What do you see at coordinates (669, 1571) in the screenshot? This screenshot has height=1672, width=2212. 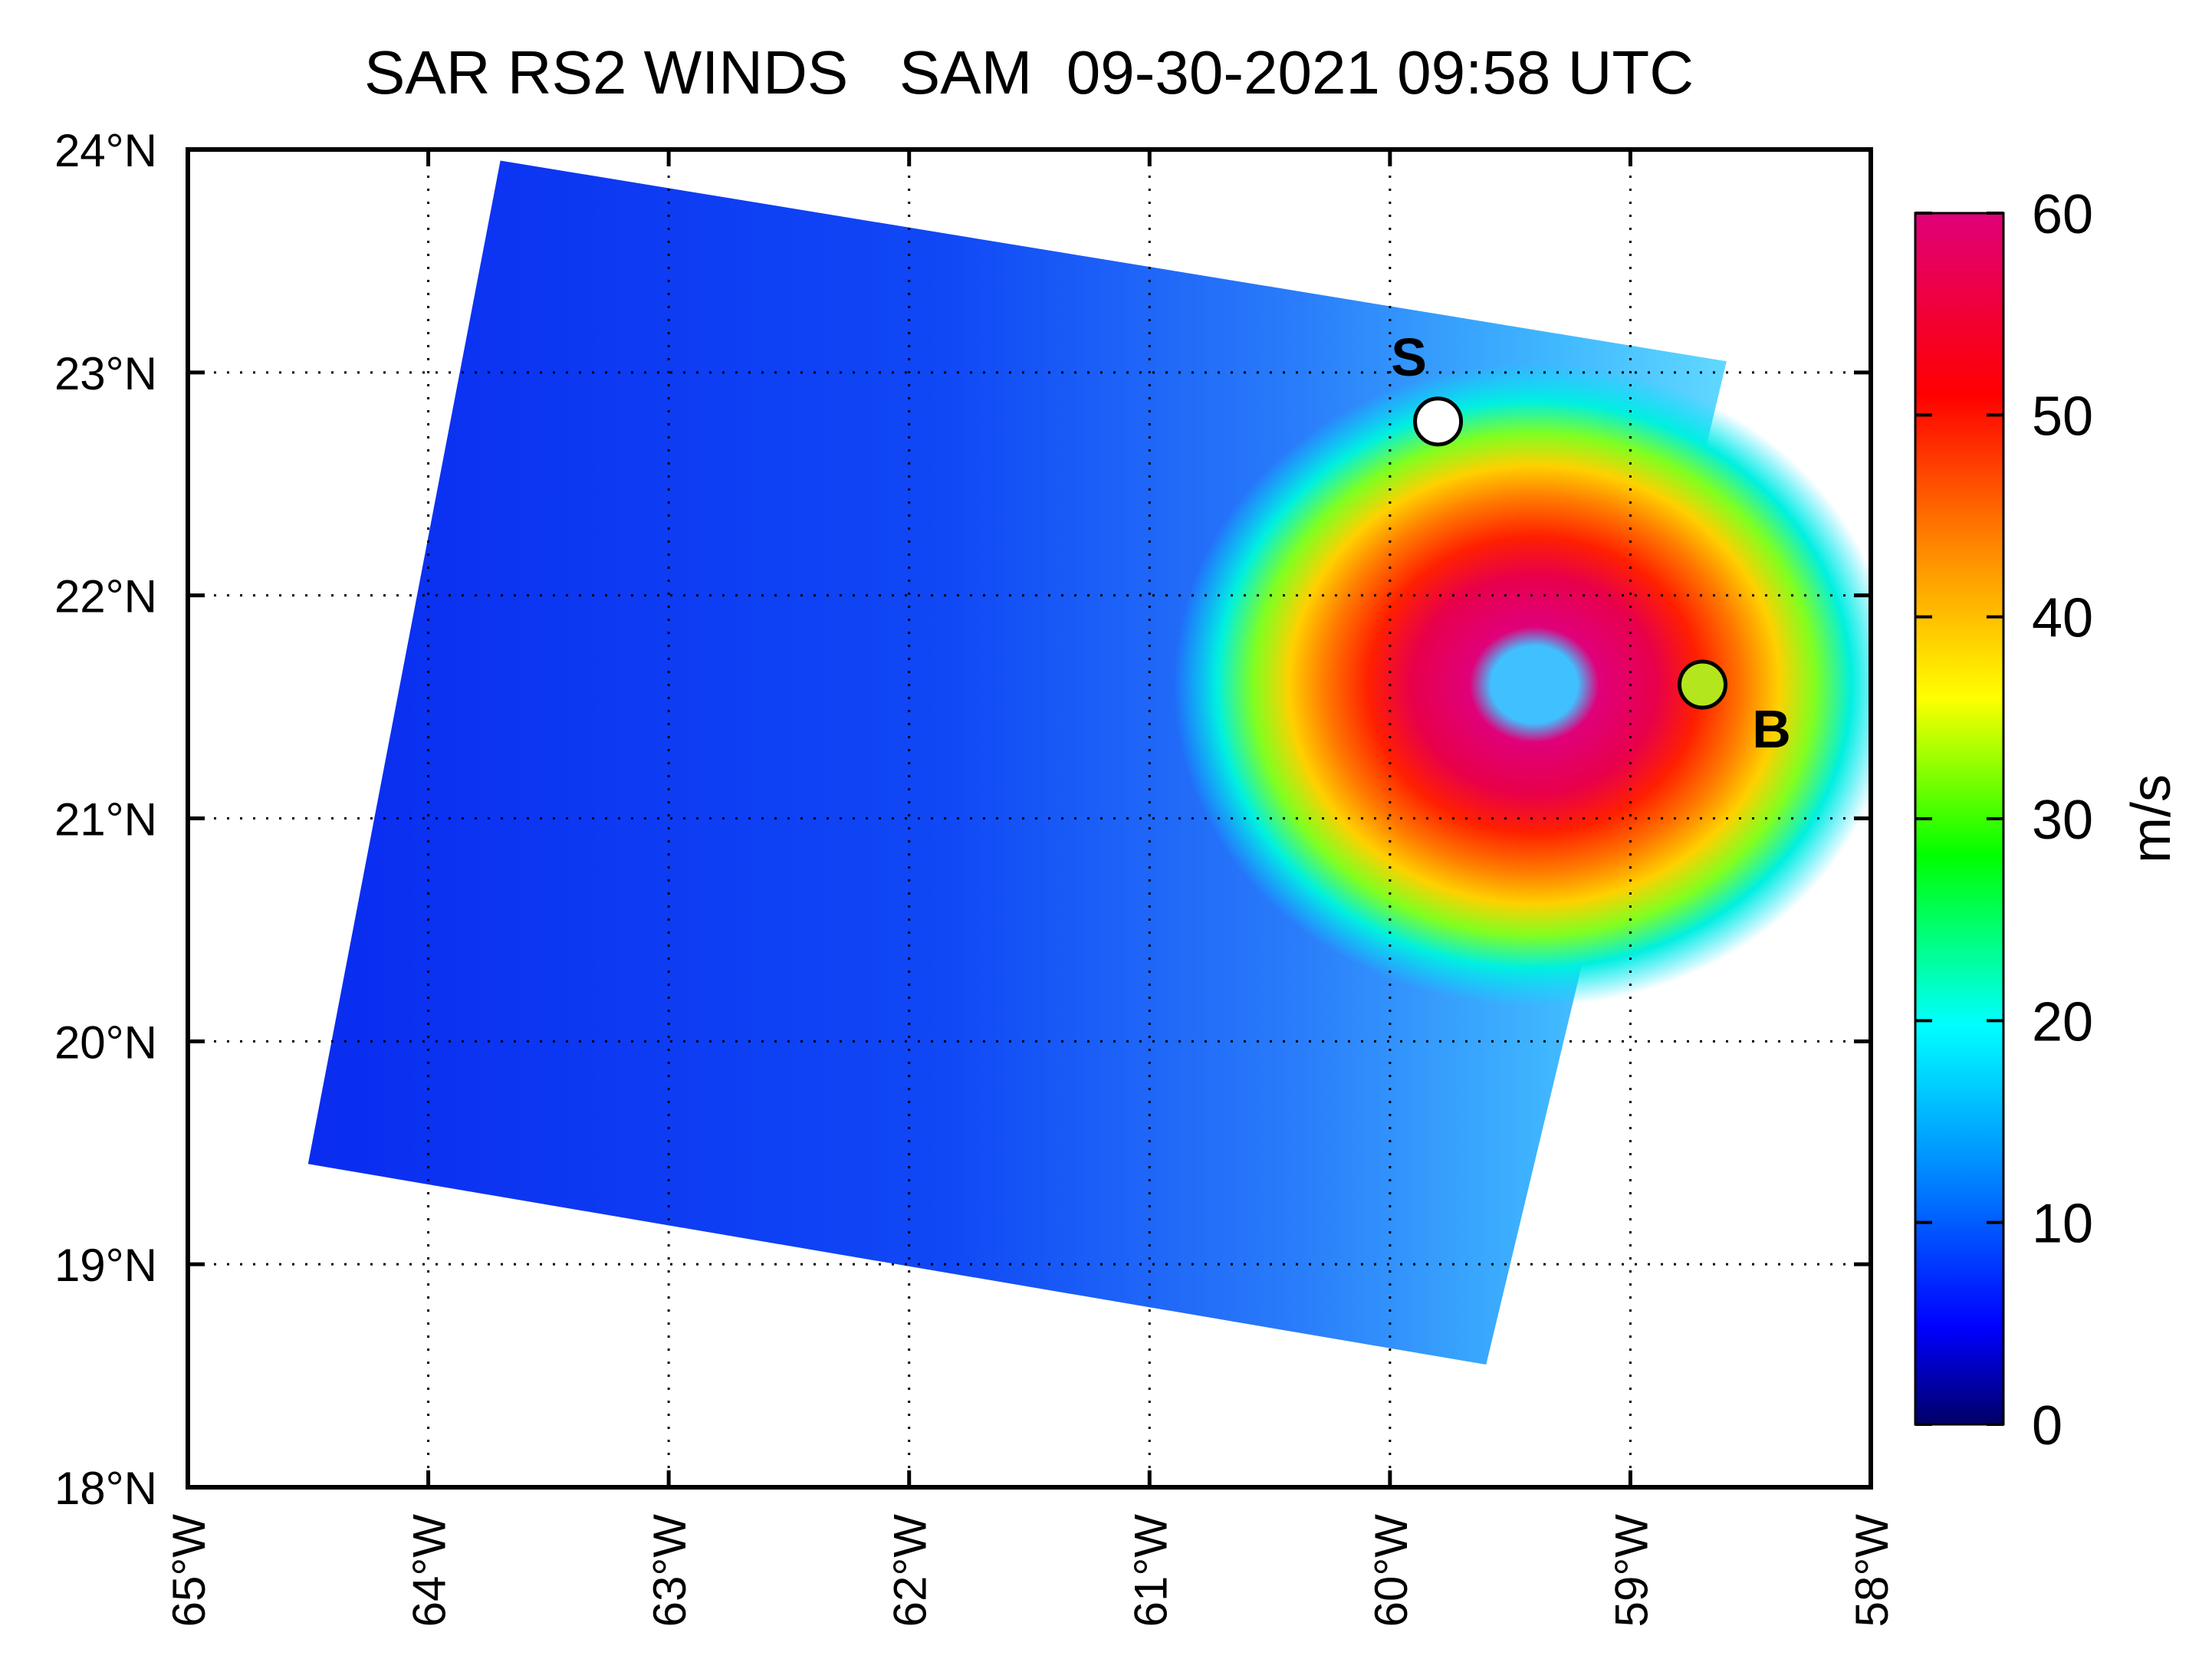 I see `lon-tick-label: 63°W` at bounding box center [669, 1571].